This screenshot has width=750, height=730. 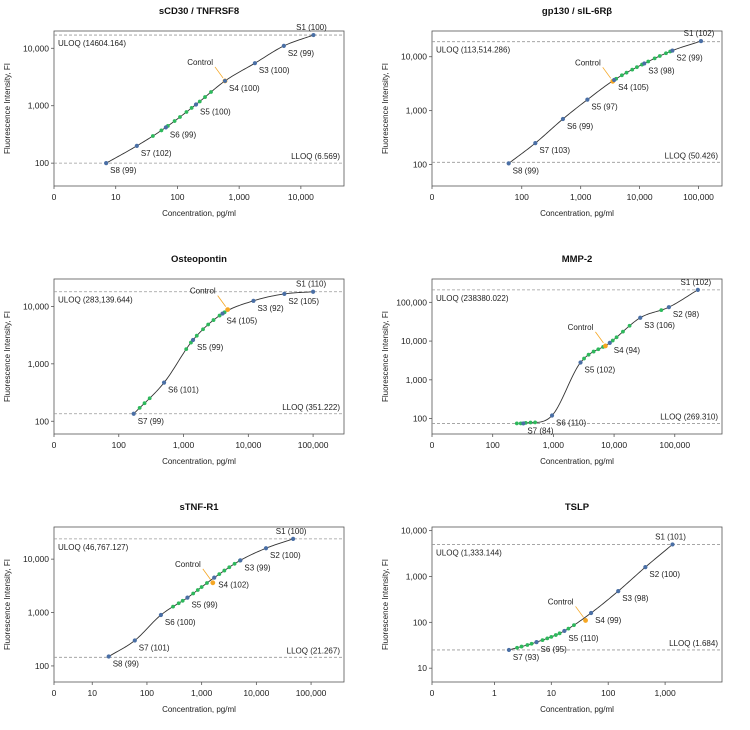 What do you see at coordinates (689, 416) in the screenshot?
I see `lloq-label: LLOQ (269.310)` at bounding box center [689, 416].